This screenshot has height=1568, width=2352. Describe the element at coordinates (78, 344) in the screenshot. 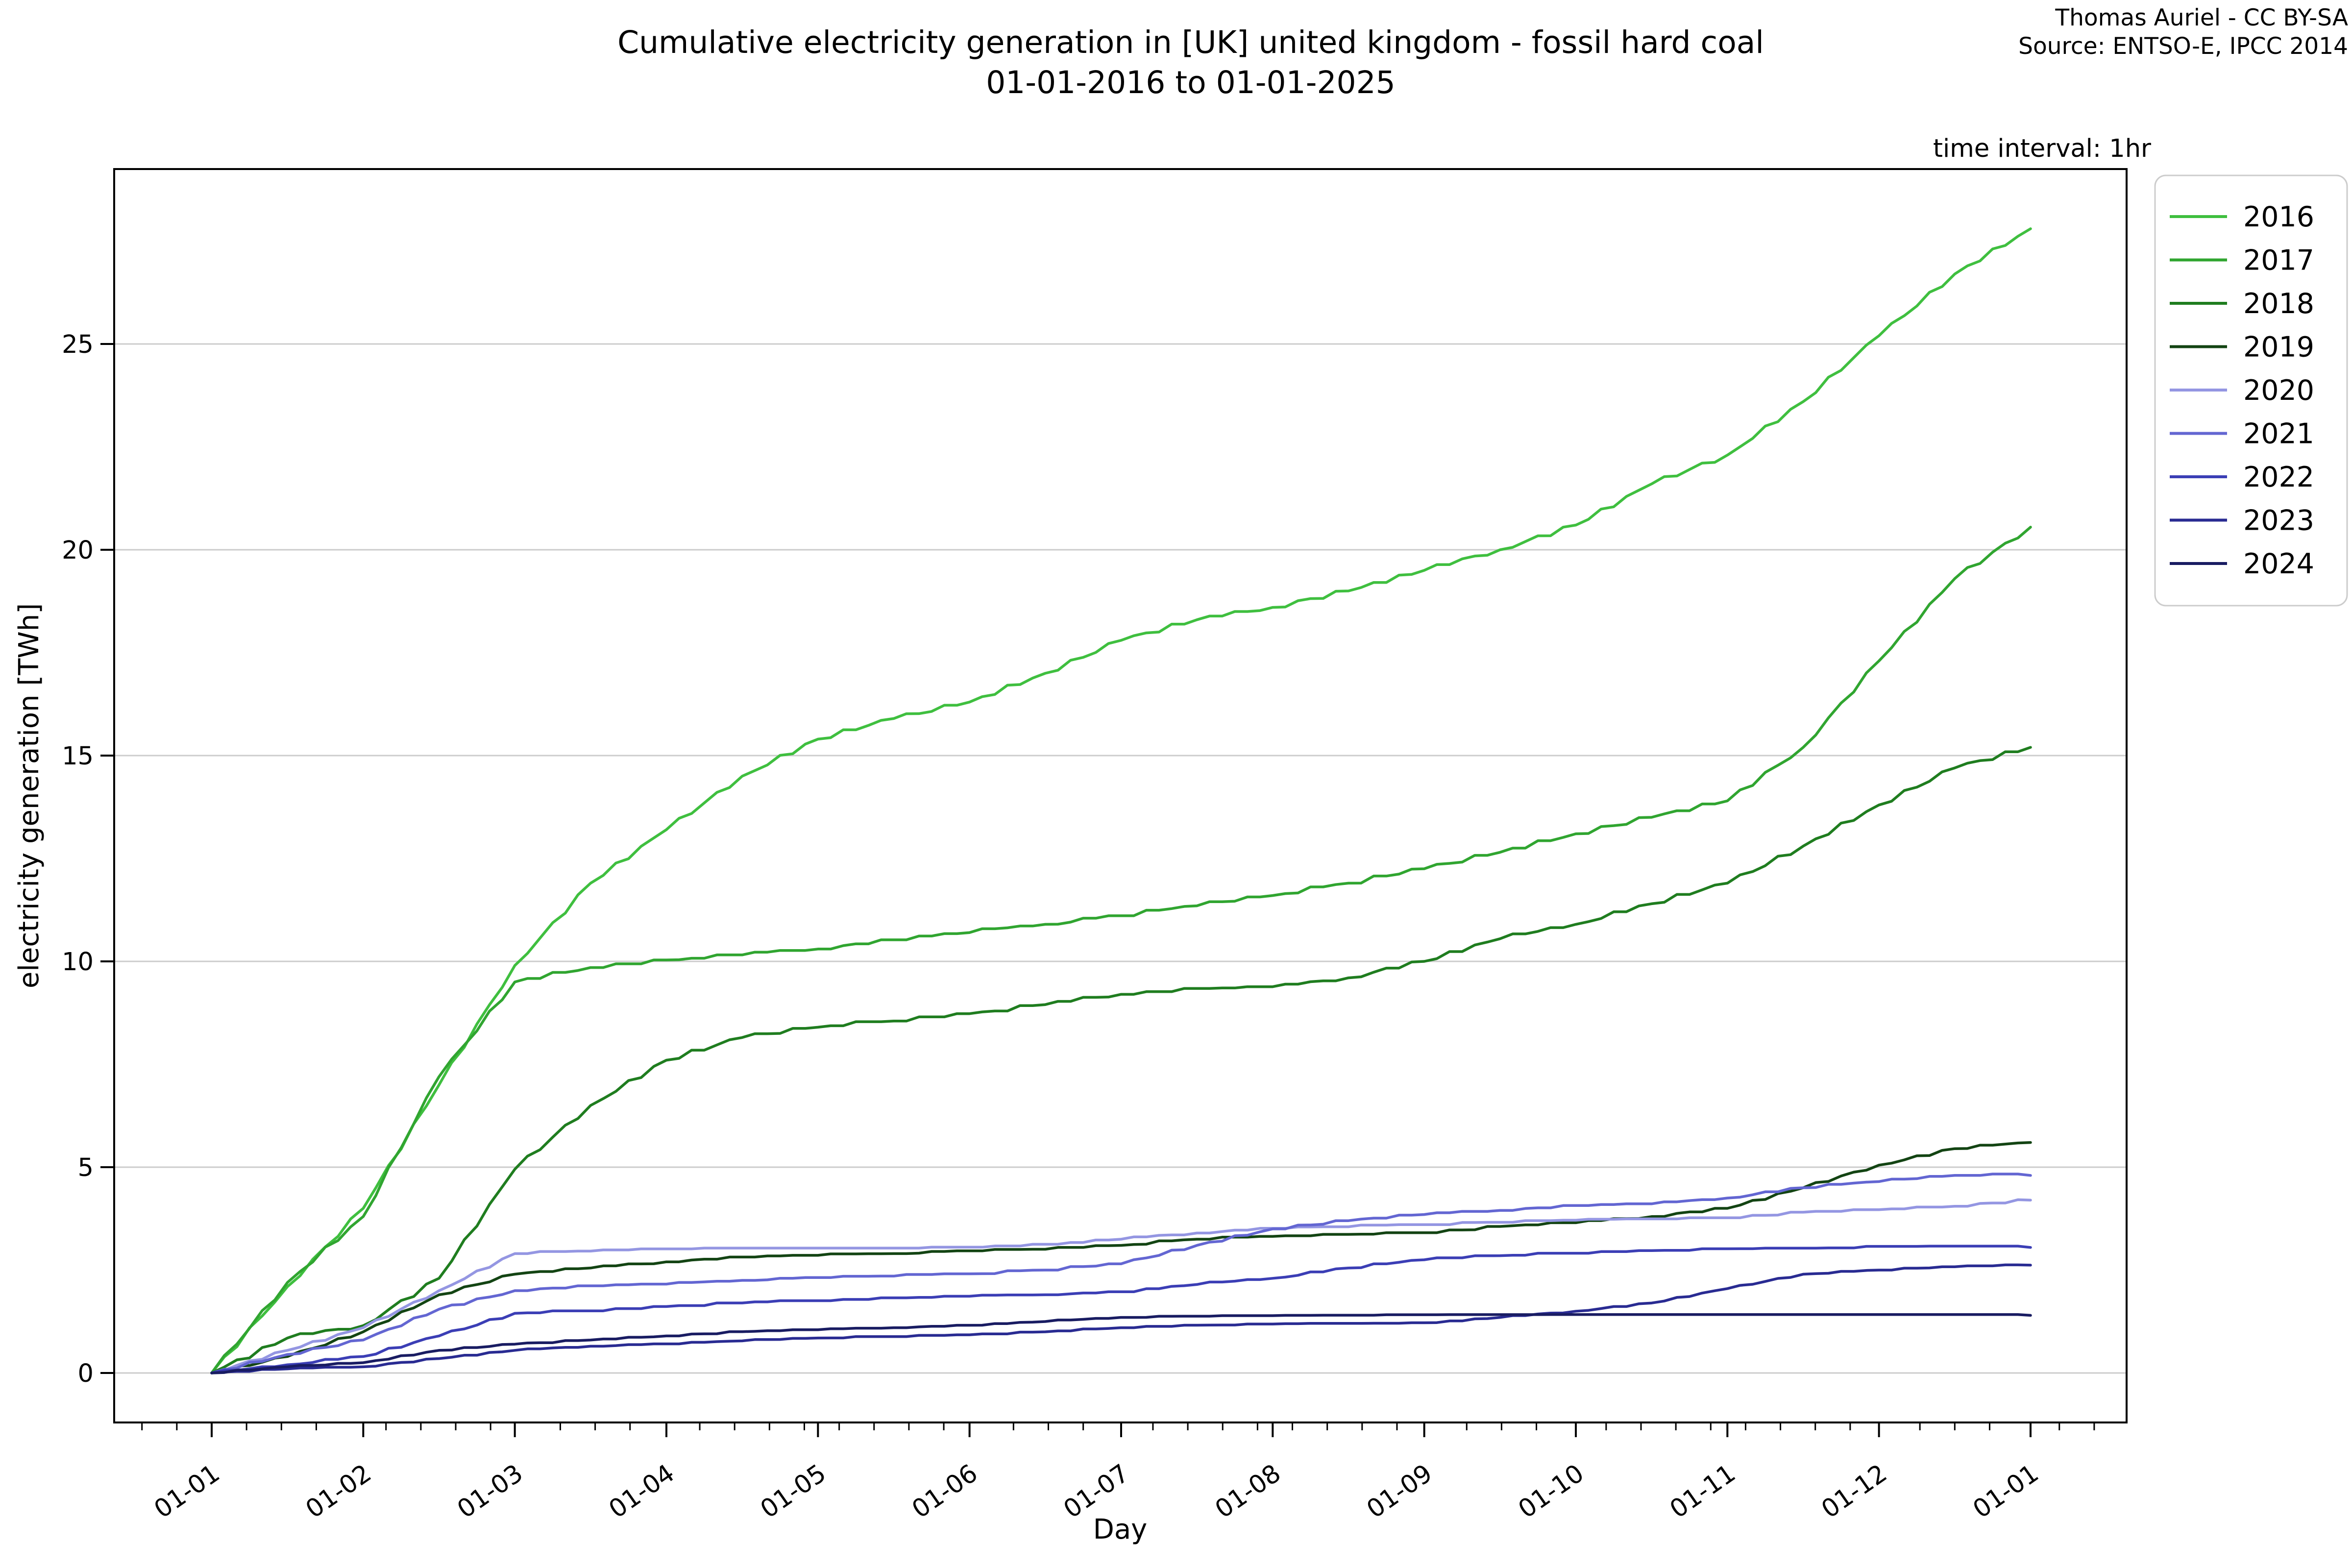

I see `y-tick-label: 25` at that location.